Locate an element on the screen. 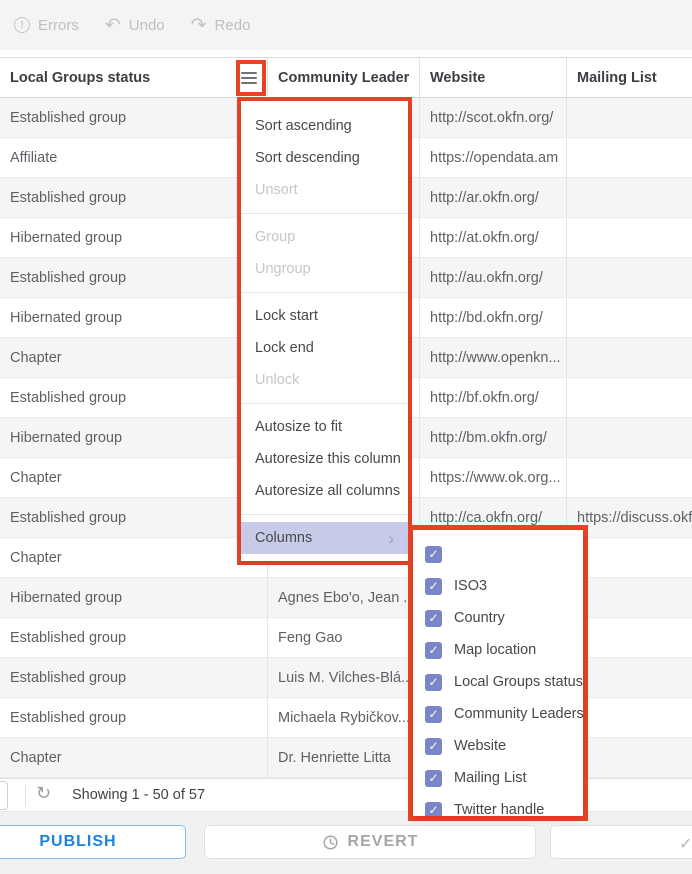  cell-website: http://ar.okfn.org/ is located at coordinates (493, 198).